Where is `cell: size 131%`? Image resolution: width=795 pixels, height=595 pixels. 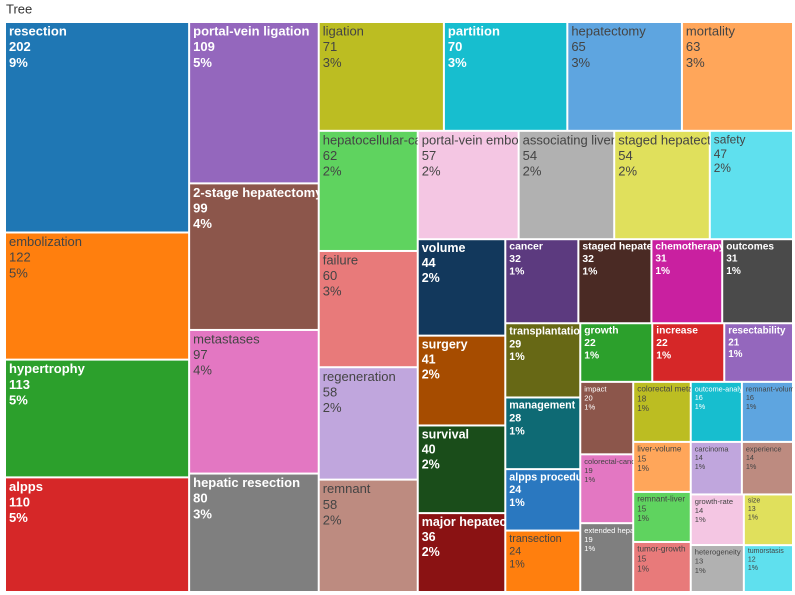
cell: size 131% is located at coordinates (768, 520).